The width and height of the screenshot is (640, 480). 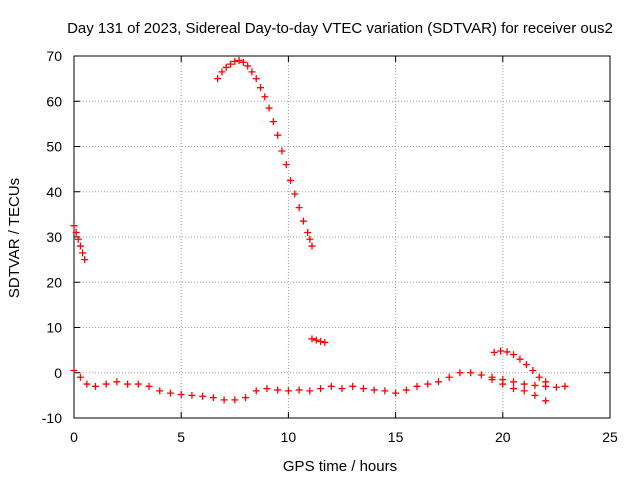 What do you see at coordinates (181, 437) in the screenshot?
I see `x-tick-label: 5` at bounding box center [181, 437].